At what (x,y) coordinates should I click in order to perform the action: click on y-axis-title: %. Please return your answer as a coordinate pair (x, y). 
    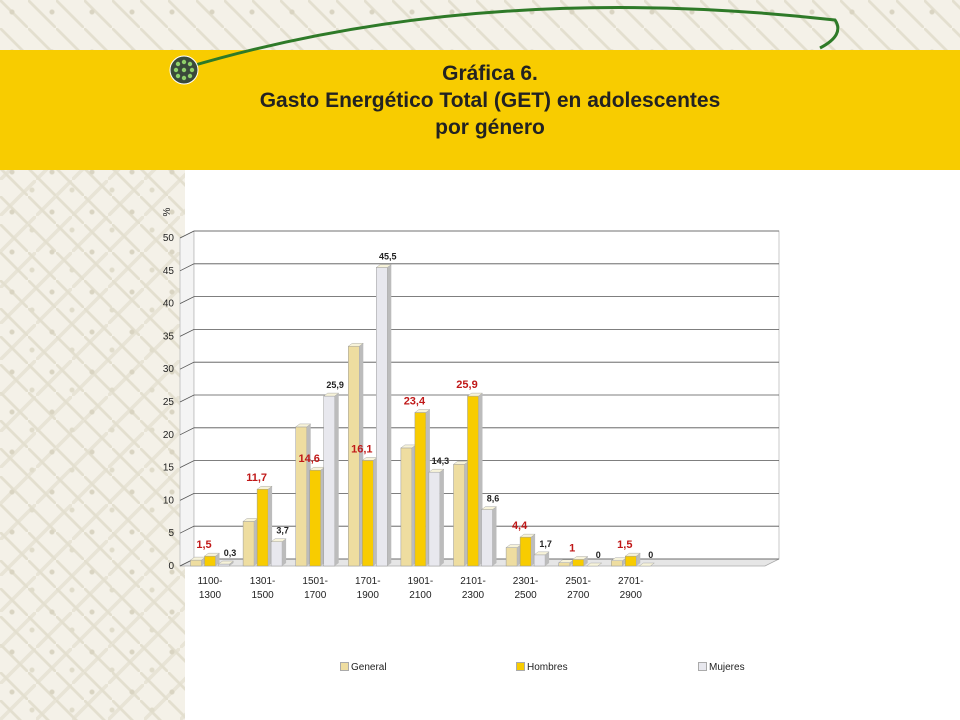
    Looking at the image, I should click on (167, 211).